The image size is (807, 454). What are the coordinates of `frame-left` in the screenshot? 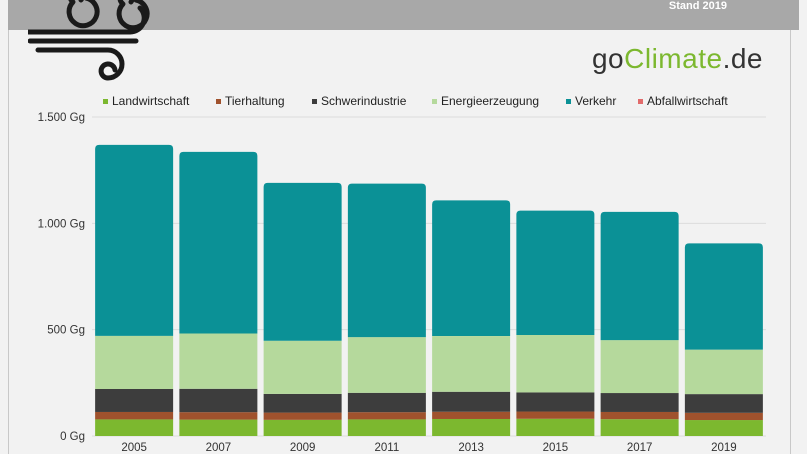 It's located at (8, 242).